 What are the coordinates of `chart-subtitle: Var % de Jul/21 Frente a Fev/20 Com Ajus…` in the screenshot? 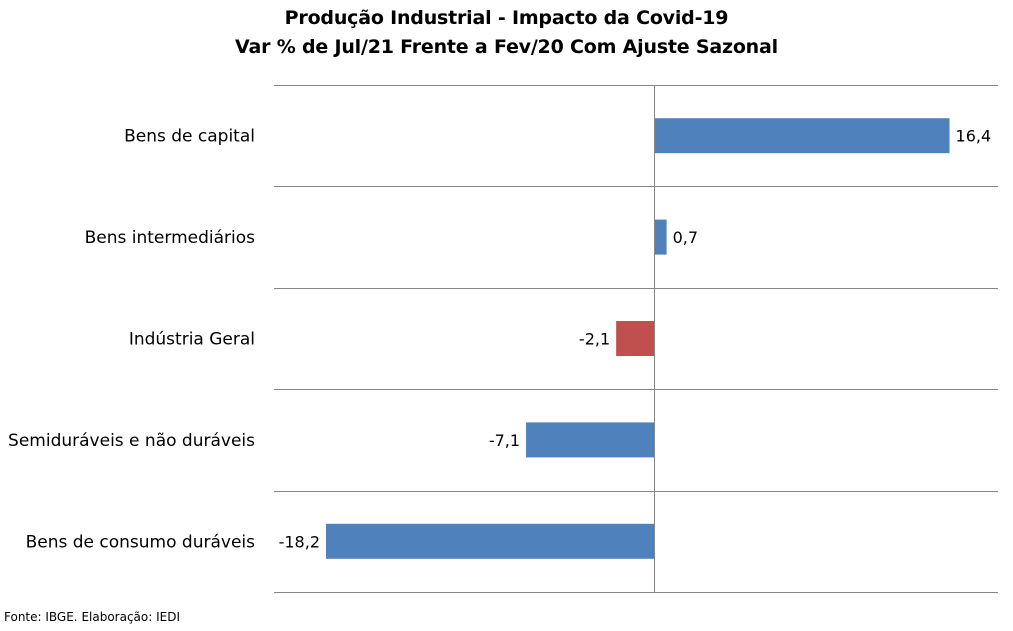 It's located at (506, 47).